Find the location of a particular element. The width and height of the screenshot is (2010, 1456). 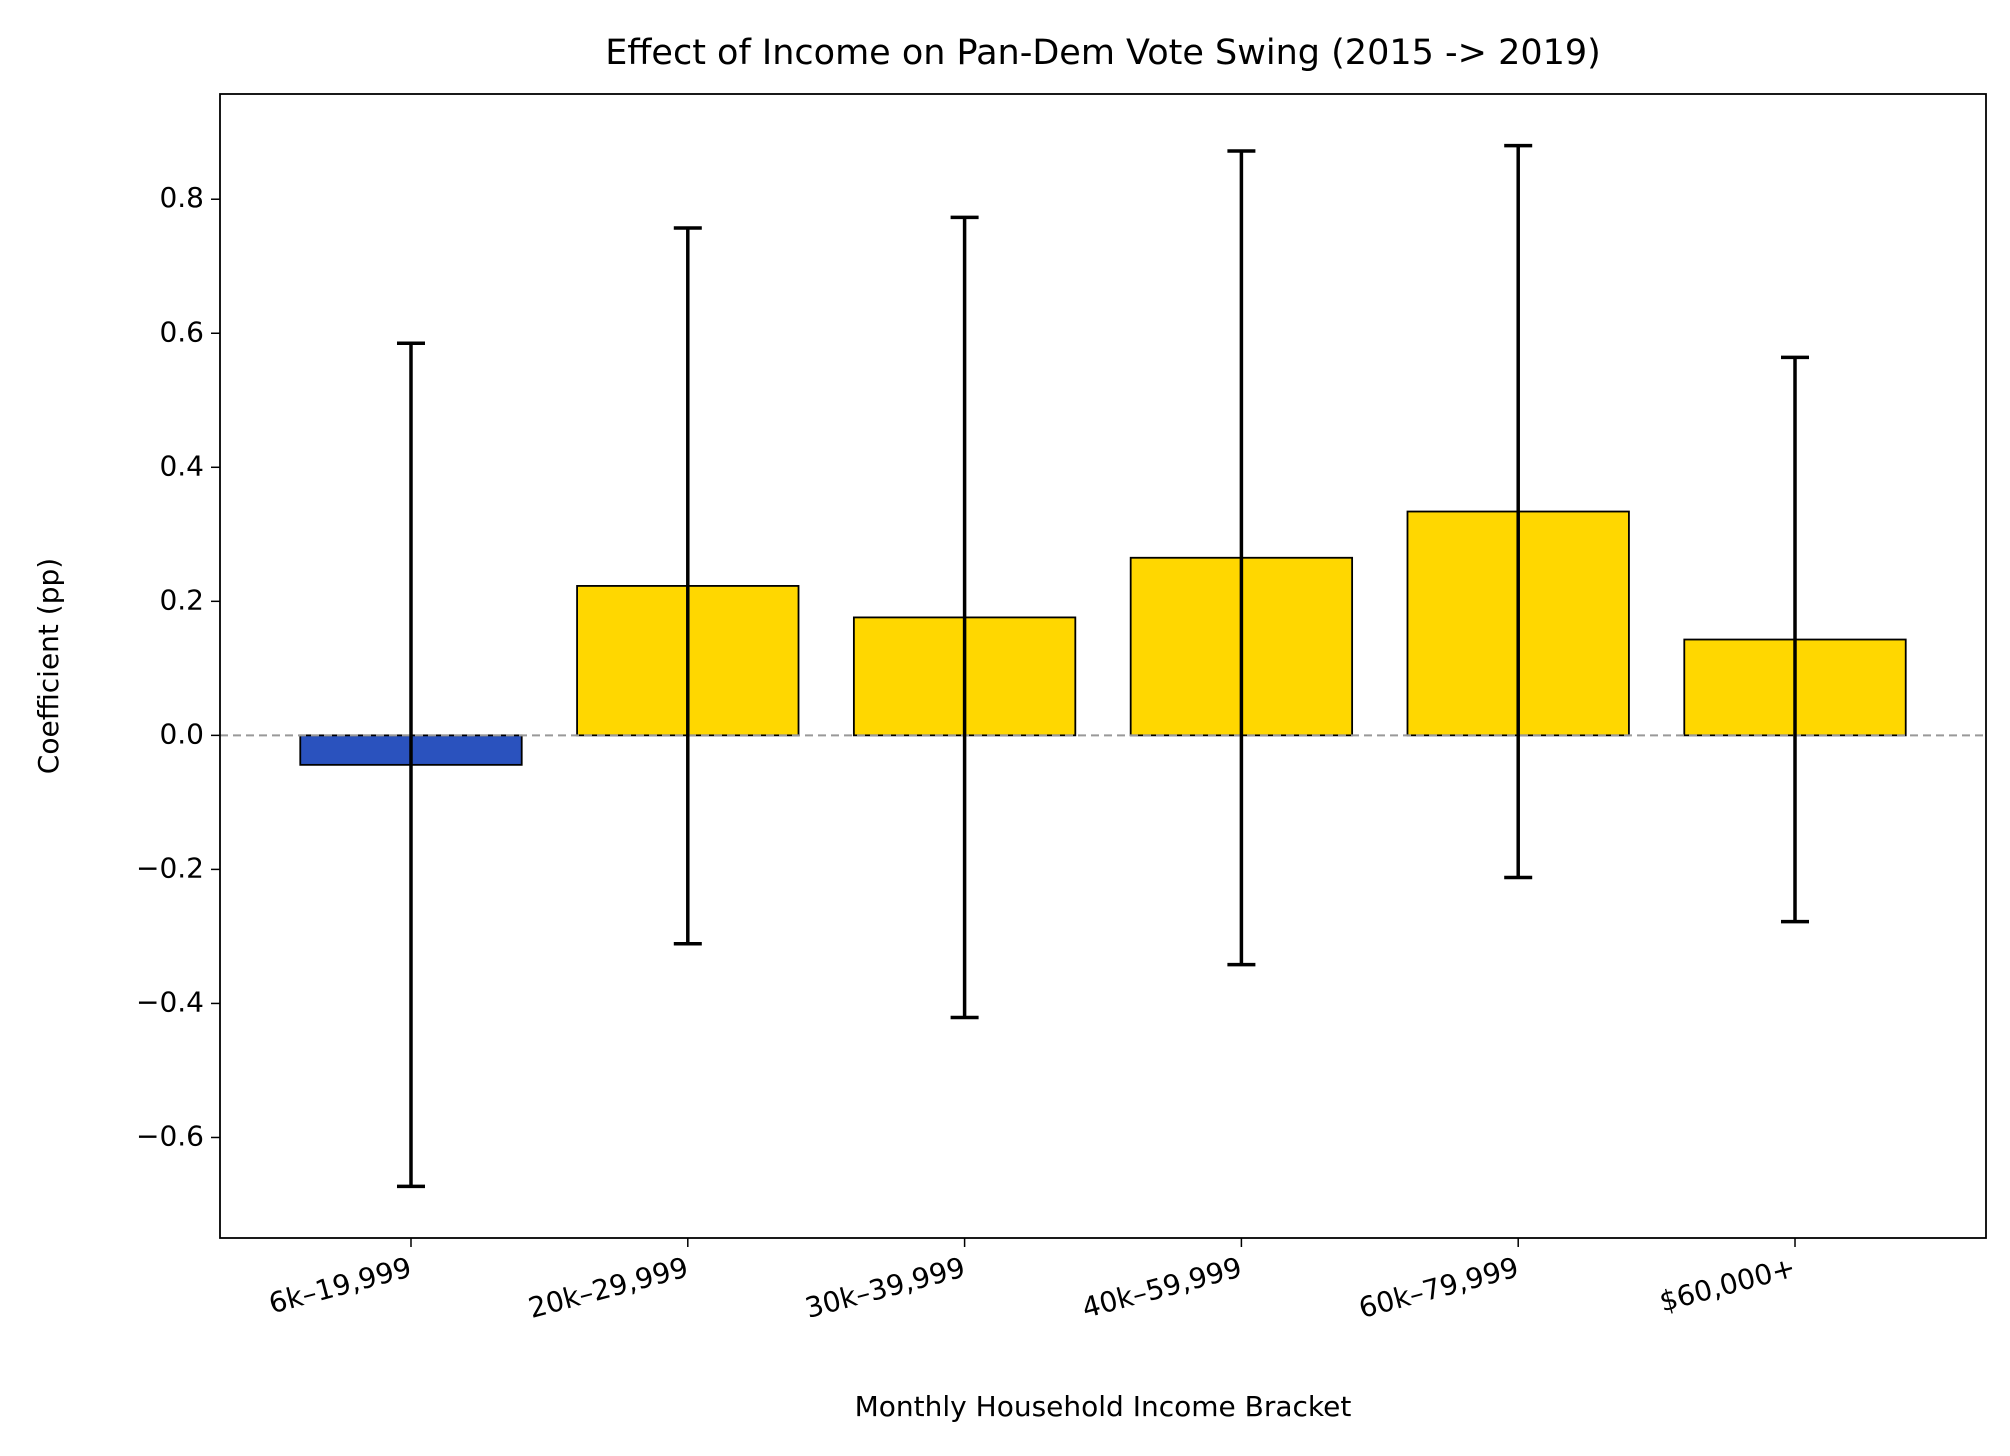

x-tick-label: 40k–59,999 is located at coordinates (1161, 1288).